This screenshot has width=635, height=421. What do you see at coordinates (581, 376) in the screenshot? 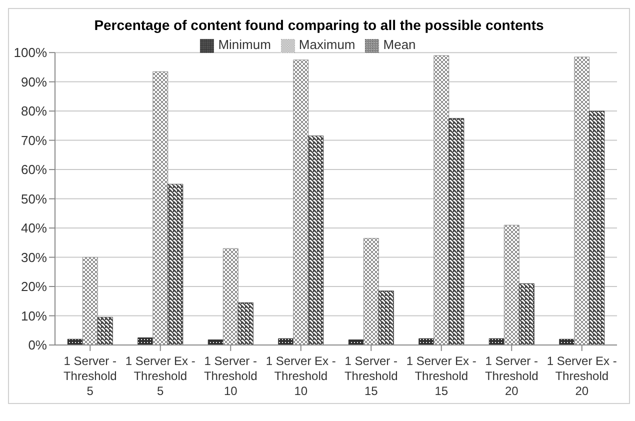
I see `x-tick-label: 1 Server Ex - Threshold 20` at bounding box center [581, 376].